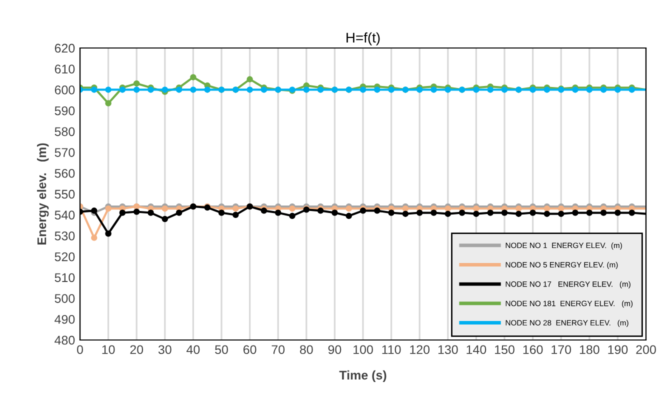  What do you see at coordinates (363, 349) in the screenshot?
I see `x-tick-label: 100` at bounding box center [363, 349].